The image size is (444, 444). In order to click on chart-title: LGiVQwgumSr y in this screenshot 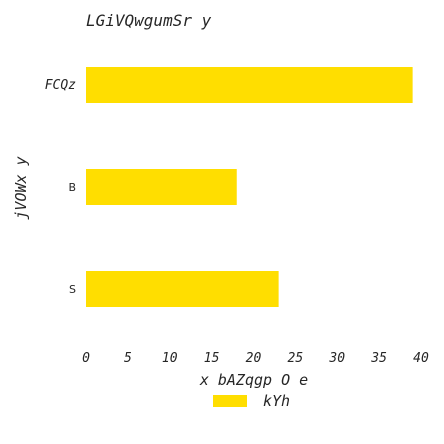, I will do `click(149, 20)`.